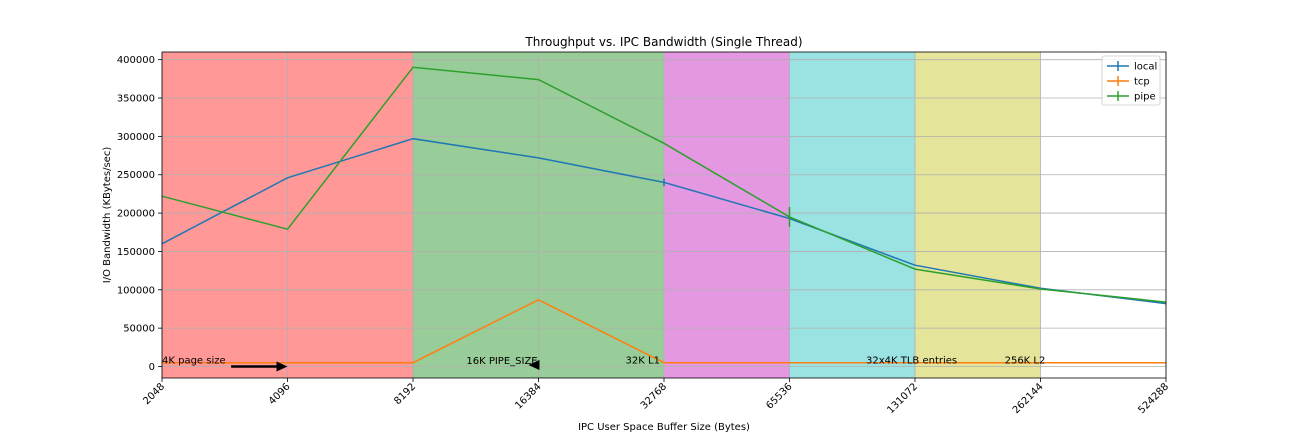 Image resolution: width=1296 pixels, height=432 pixels. I want to click on series-line-tcp, so click(664, 331).